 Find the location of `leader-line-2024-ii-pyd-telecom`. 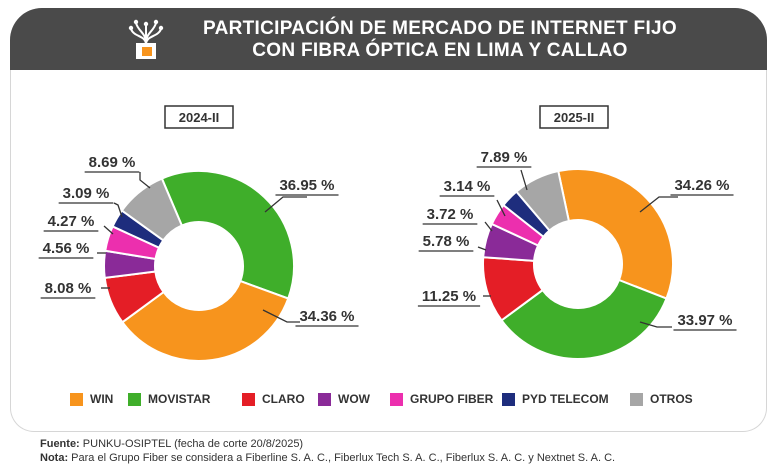

leader-line-2024-ii-pyd-telecom is located at coordinates (118, 210).